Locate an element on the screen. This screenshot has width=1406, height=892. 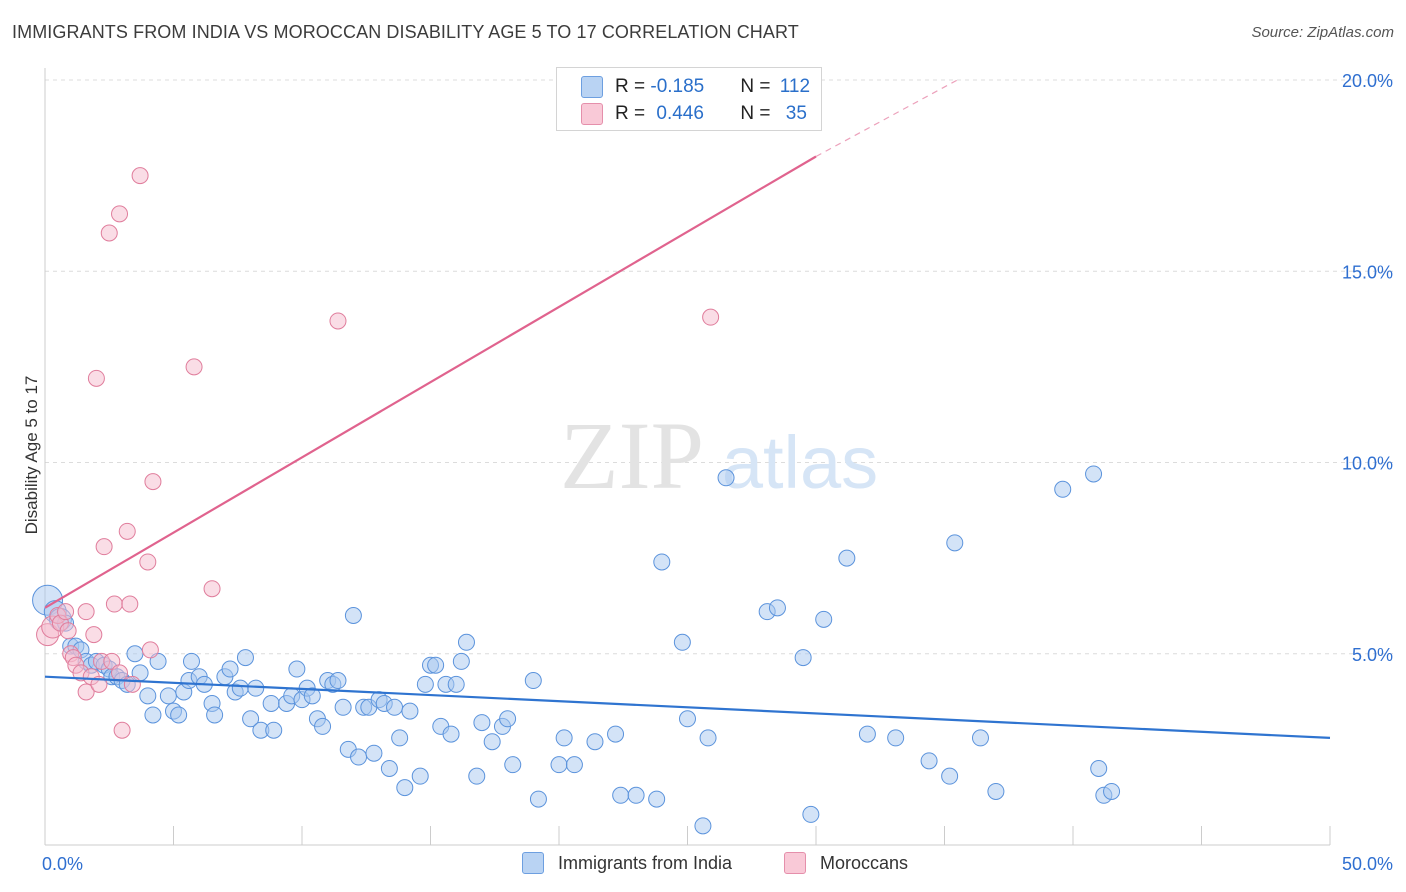
x-tick-label: 0.0% is located at coordinates (62, 864).